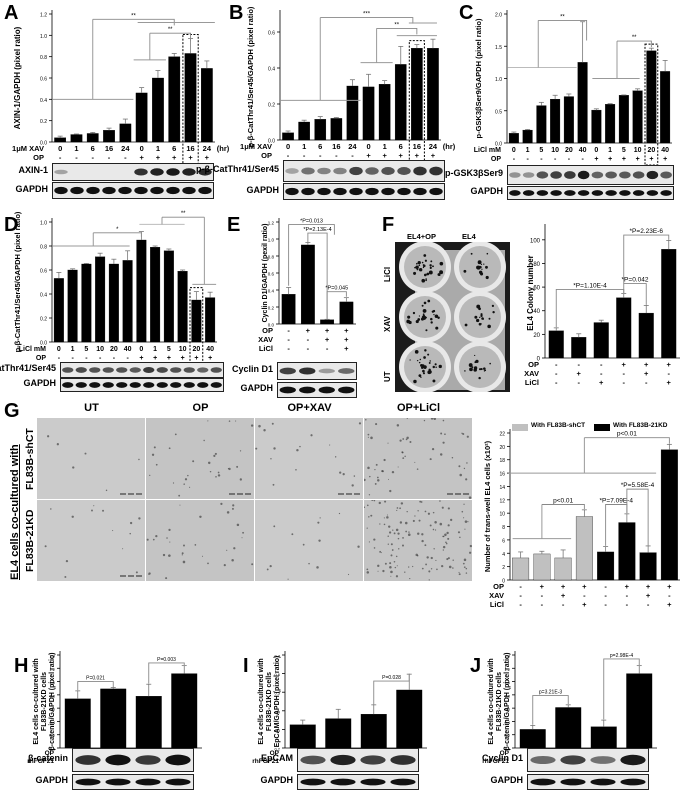  What do you see at coordinates (503, 568) in the screenshot?
I see `y-tick-label: 2` at bounding box center [503, 568].